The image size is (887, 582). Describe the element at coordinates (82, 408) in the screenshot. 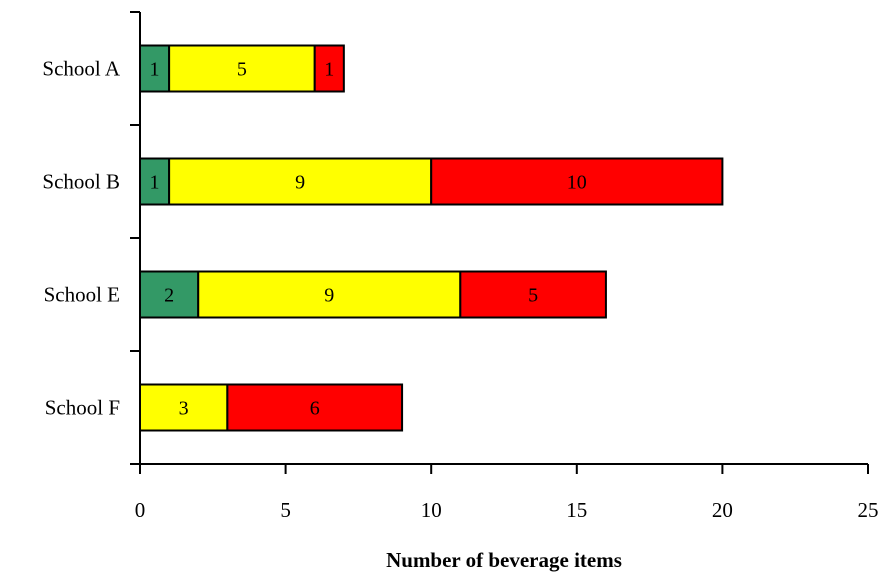

I see `category-label-school-f: School F` at that location.